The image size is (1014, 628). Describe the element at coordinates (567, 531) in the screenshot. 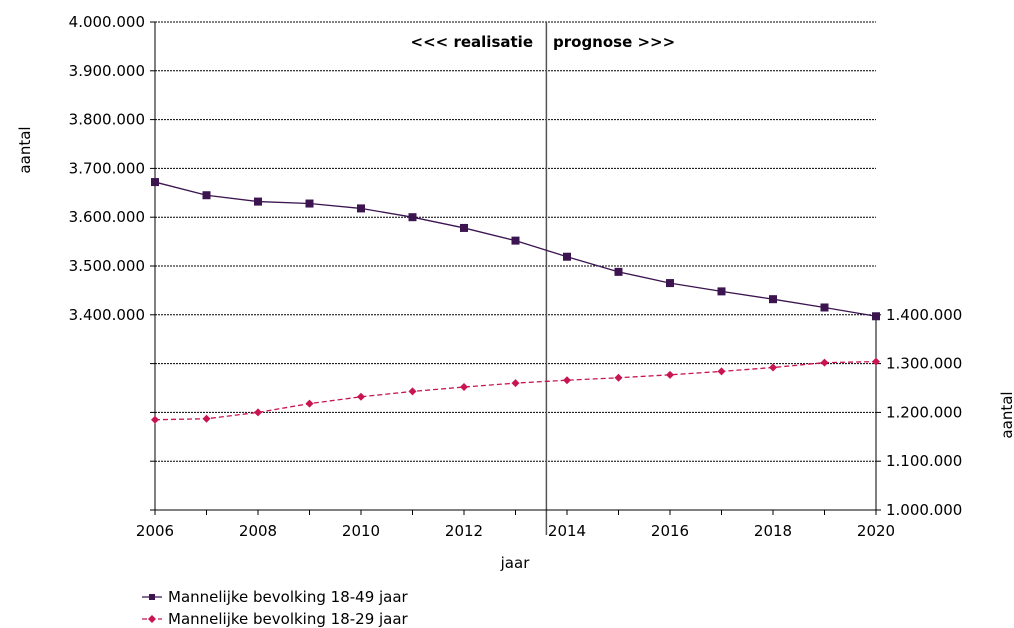

I see `x-tick-label: 2014` at that location.